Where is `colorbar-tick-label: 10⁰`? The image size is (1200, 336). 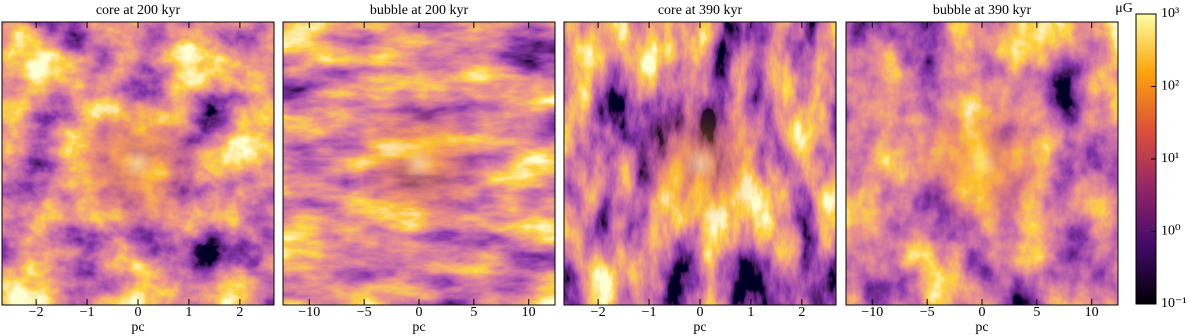
colorbar-tick-label: 10⁰ is located at coordinates (1171, 231).